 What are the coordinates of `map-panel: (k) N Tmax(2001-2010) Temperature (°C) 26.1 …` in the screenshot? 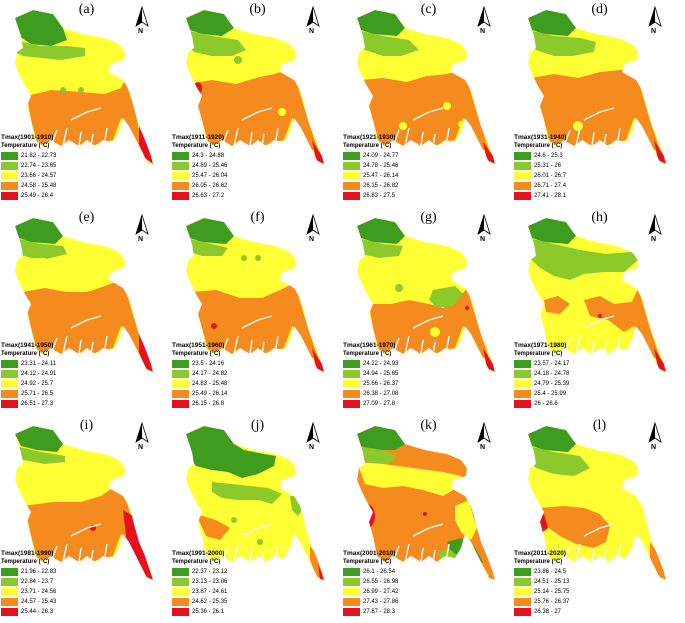 It's located at (428, 519).